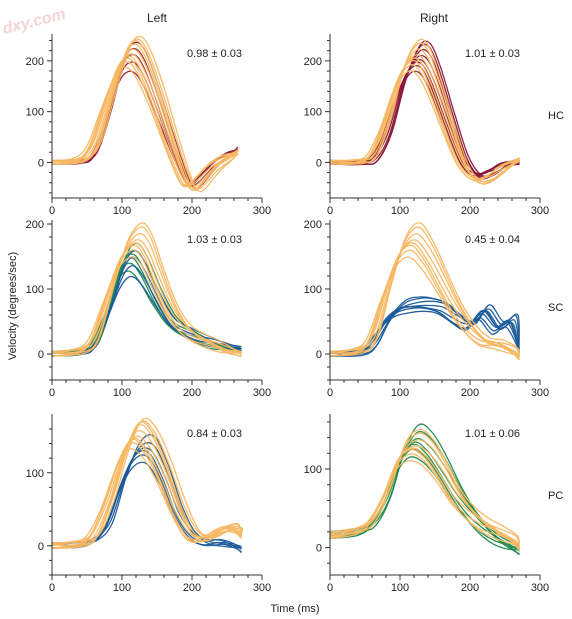 The height and width of the screenshot is (619, 572). What do you see at coordinates (555, 496) in the screenshot?
I see `row-label-pc: PC` at bounding box center [555, 496].